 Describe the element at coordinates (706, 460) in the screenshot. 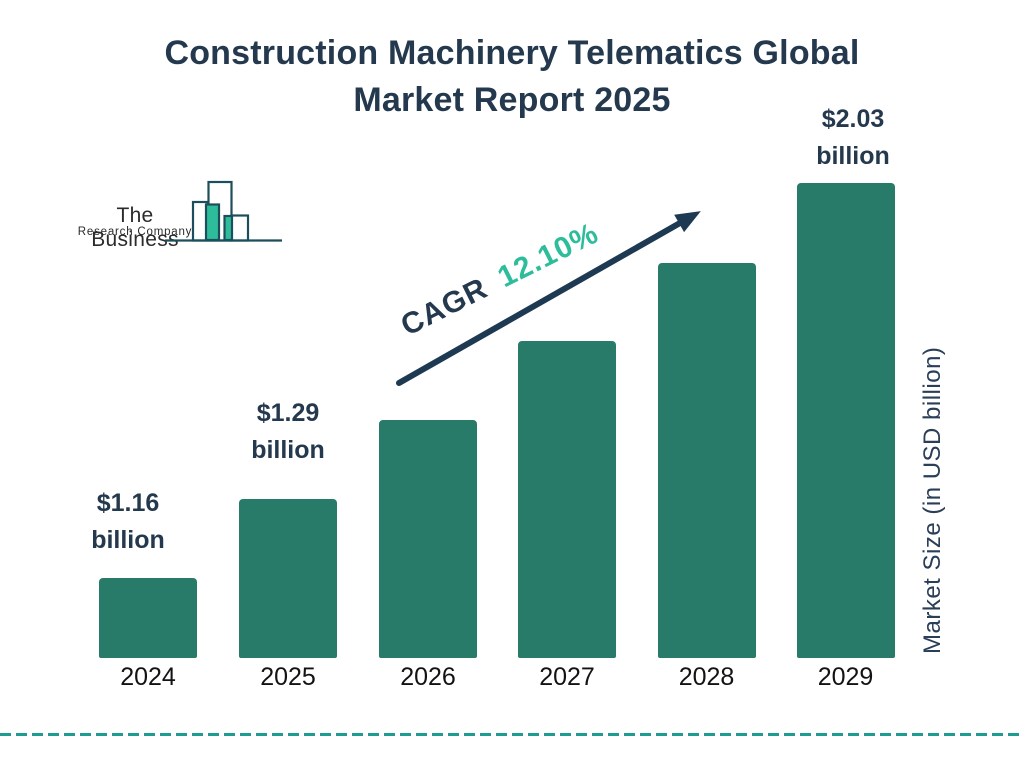

I see `bar-2028` at that location.